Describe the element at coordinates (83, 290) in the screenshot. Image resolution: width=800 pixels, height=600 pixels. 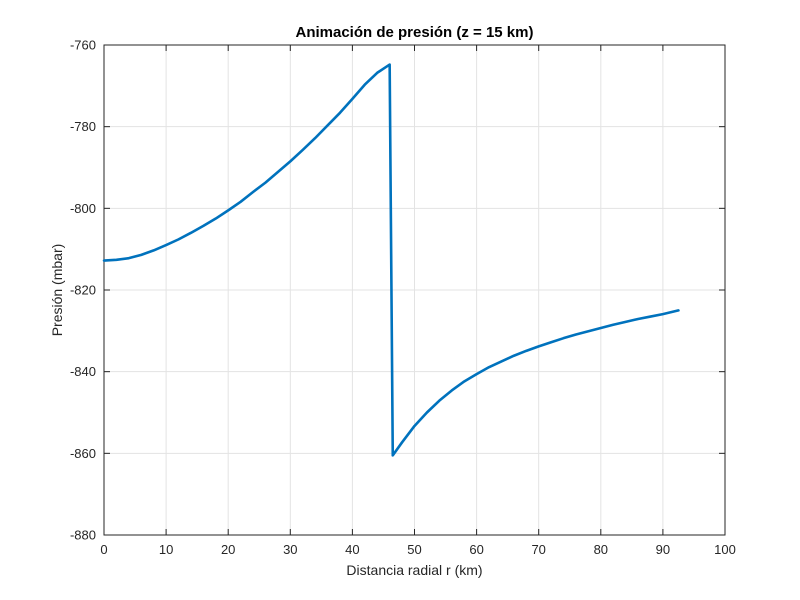
I see `y-tick-label: -820` at that location.